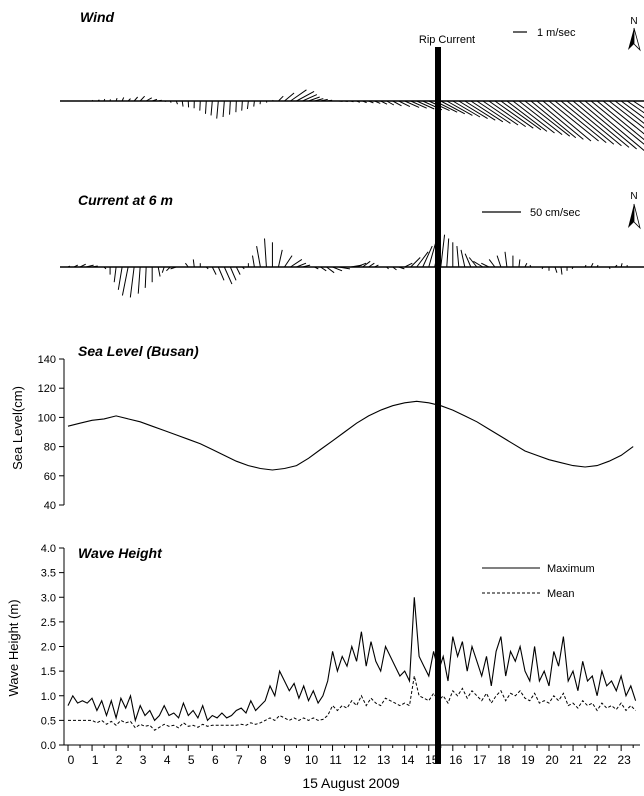 This screenshot has height=796, width=644. What do you see at coordinates (50, 477) in the screenshot?
I see `sealevel-ytick-label: 60` at bounding box center [50, 477].